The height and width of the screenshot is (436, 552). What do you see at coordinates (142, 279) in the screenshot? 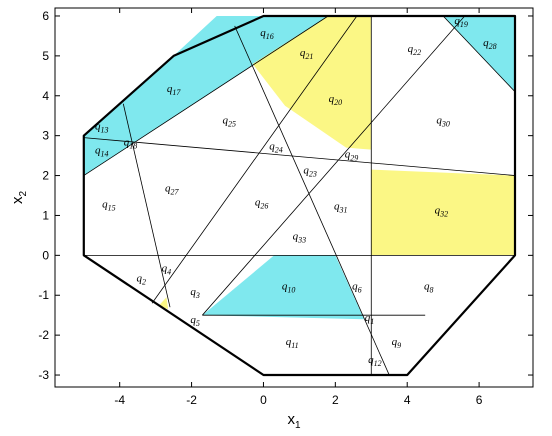
I see `region-label-q2: q2` at bounding box center [142, 279].